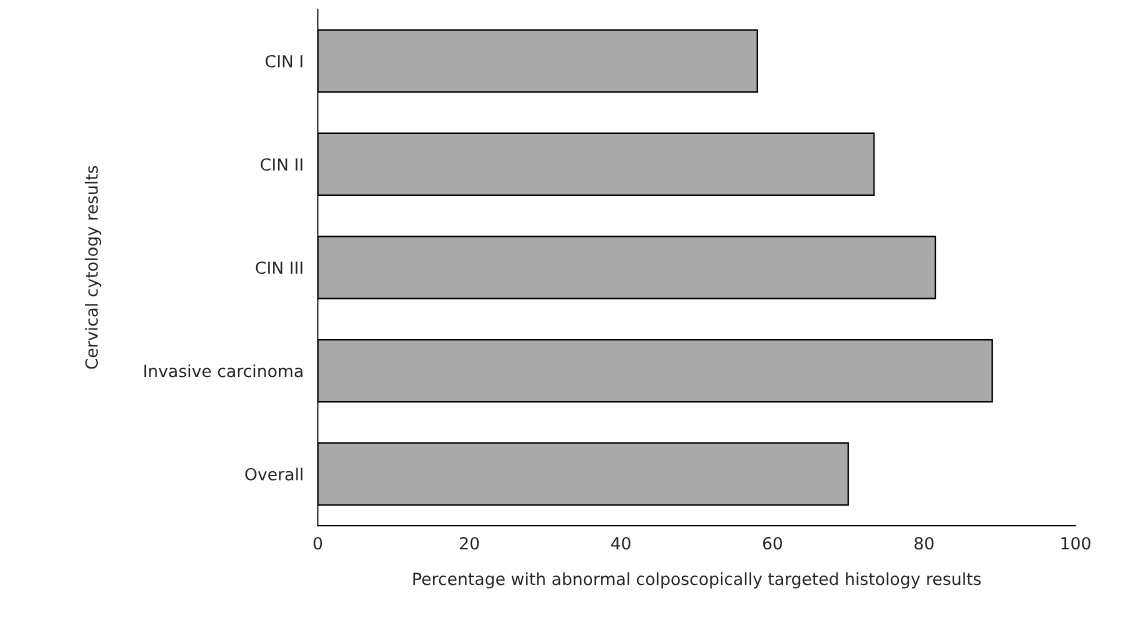  I want to click on y-tick-label: Overall, so click(274, 474).